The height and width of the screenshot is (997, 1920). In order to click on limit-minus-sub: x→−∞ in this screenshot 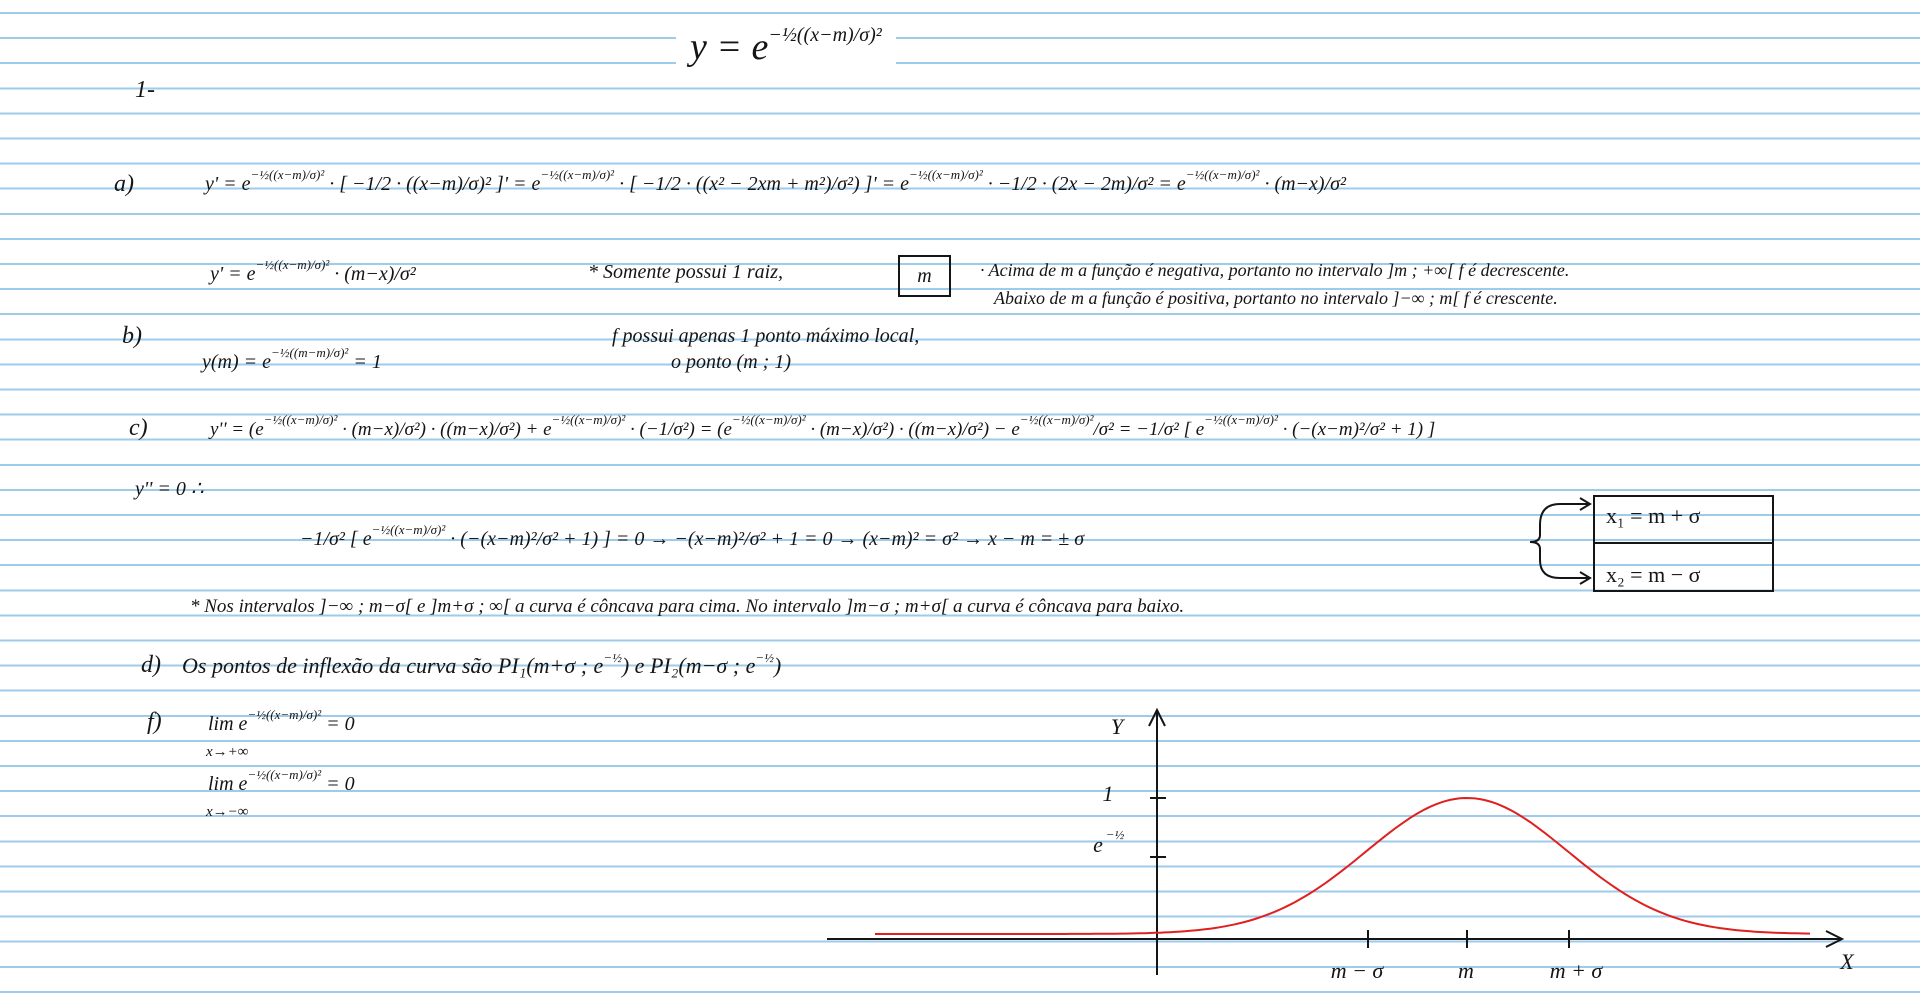, I will do `click(227, 812)`.